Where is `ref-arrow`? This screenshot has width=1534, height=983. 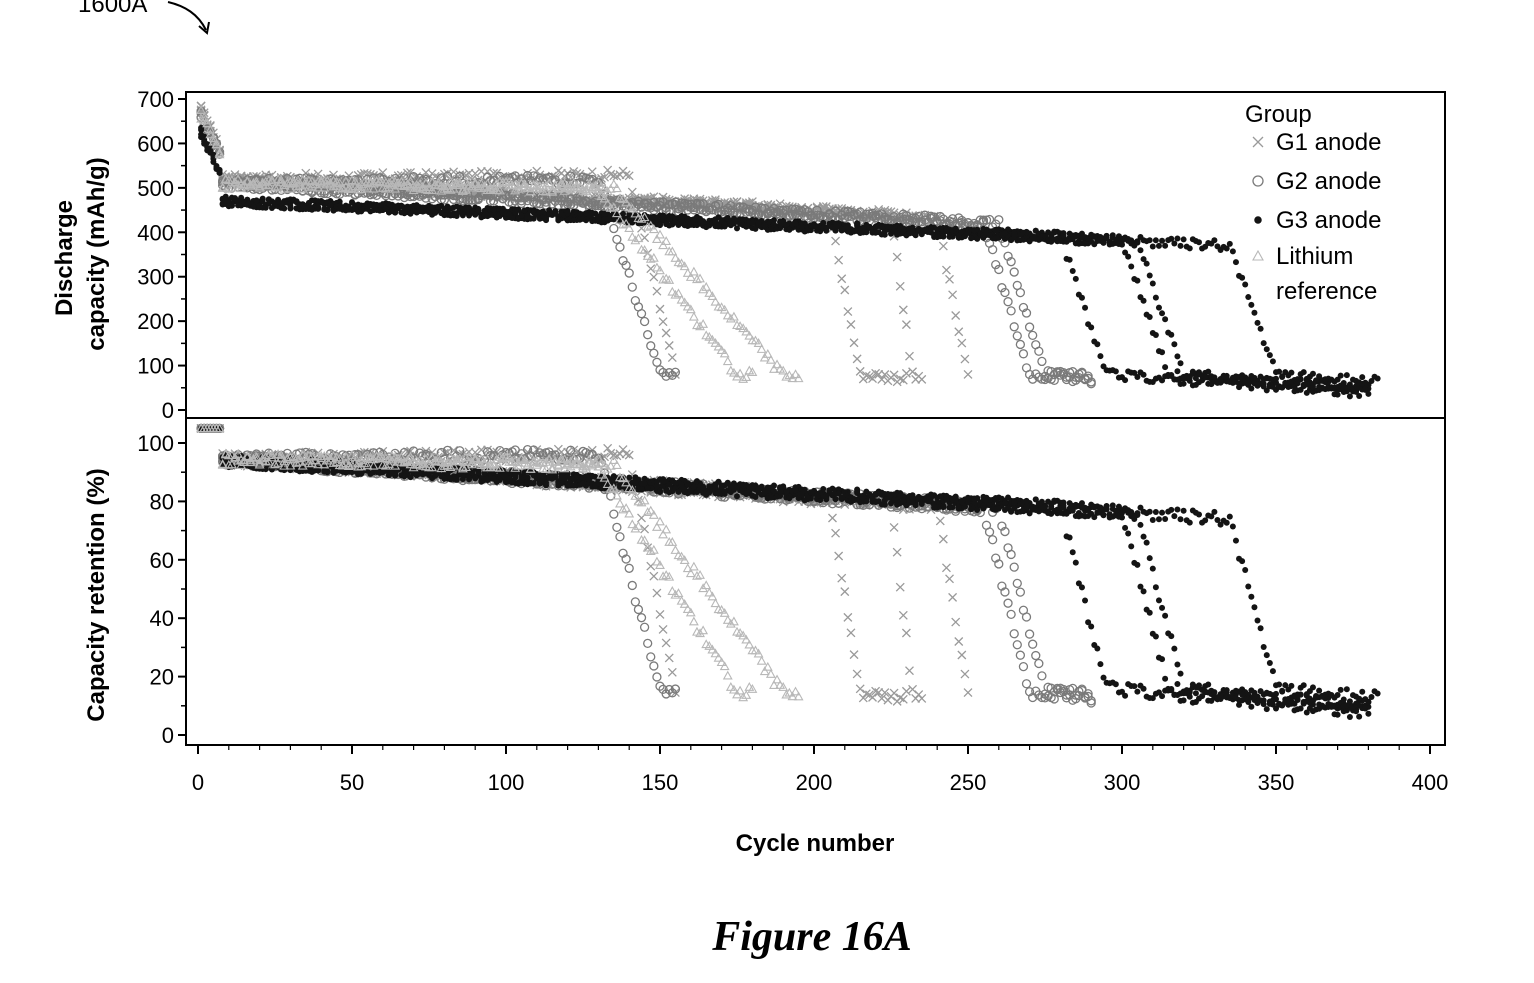
ref-arrow is located at coordinates (187, 16).